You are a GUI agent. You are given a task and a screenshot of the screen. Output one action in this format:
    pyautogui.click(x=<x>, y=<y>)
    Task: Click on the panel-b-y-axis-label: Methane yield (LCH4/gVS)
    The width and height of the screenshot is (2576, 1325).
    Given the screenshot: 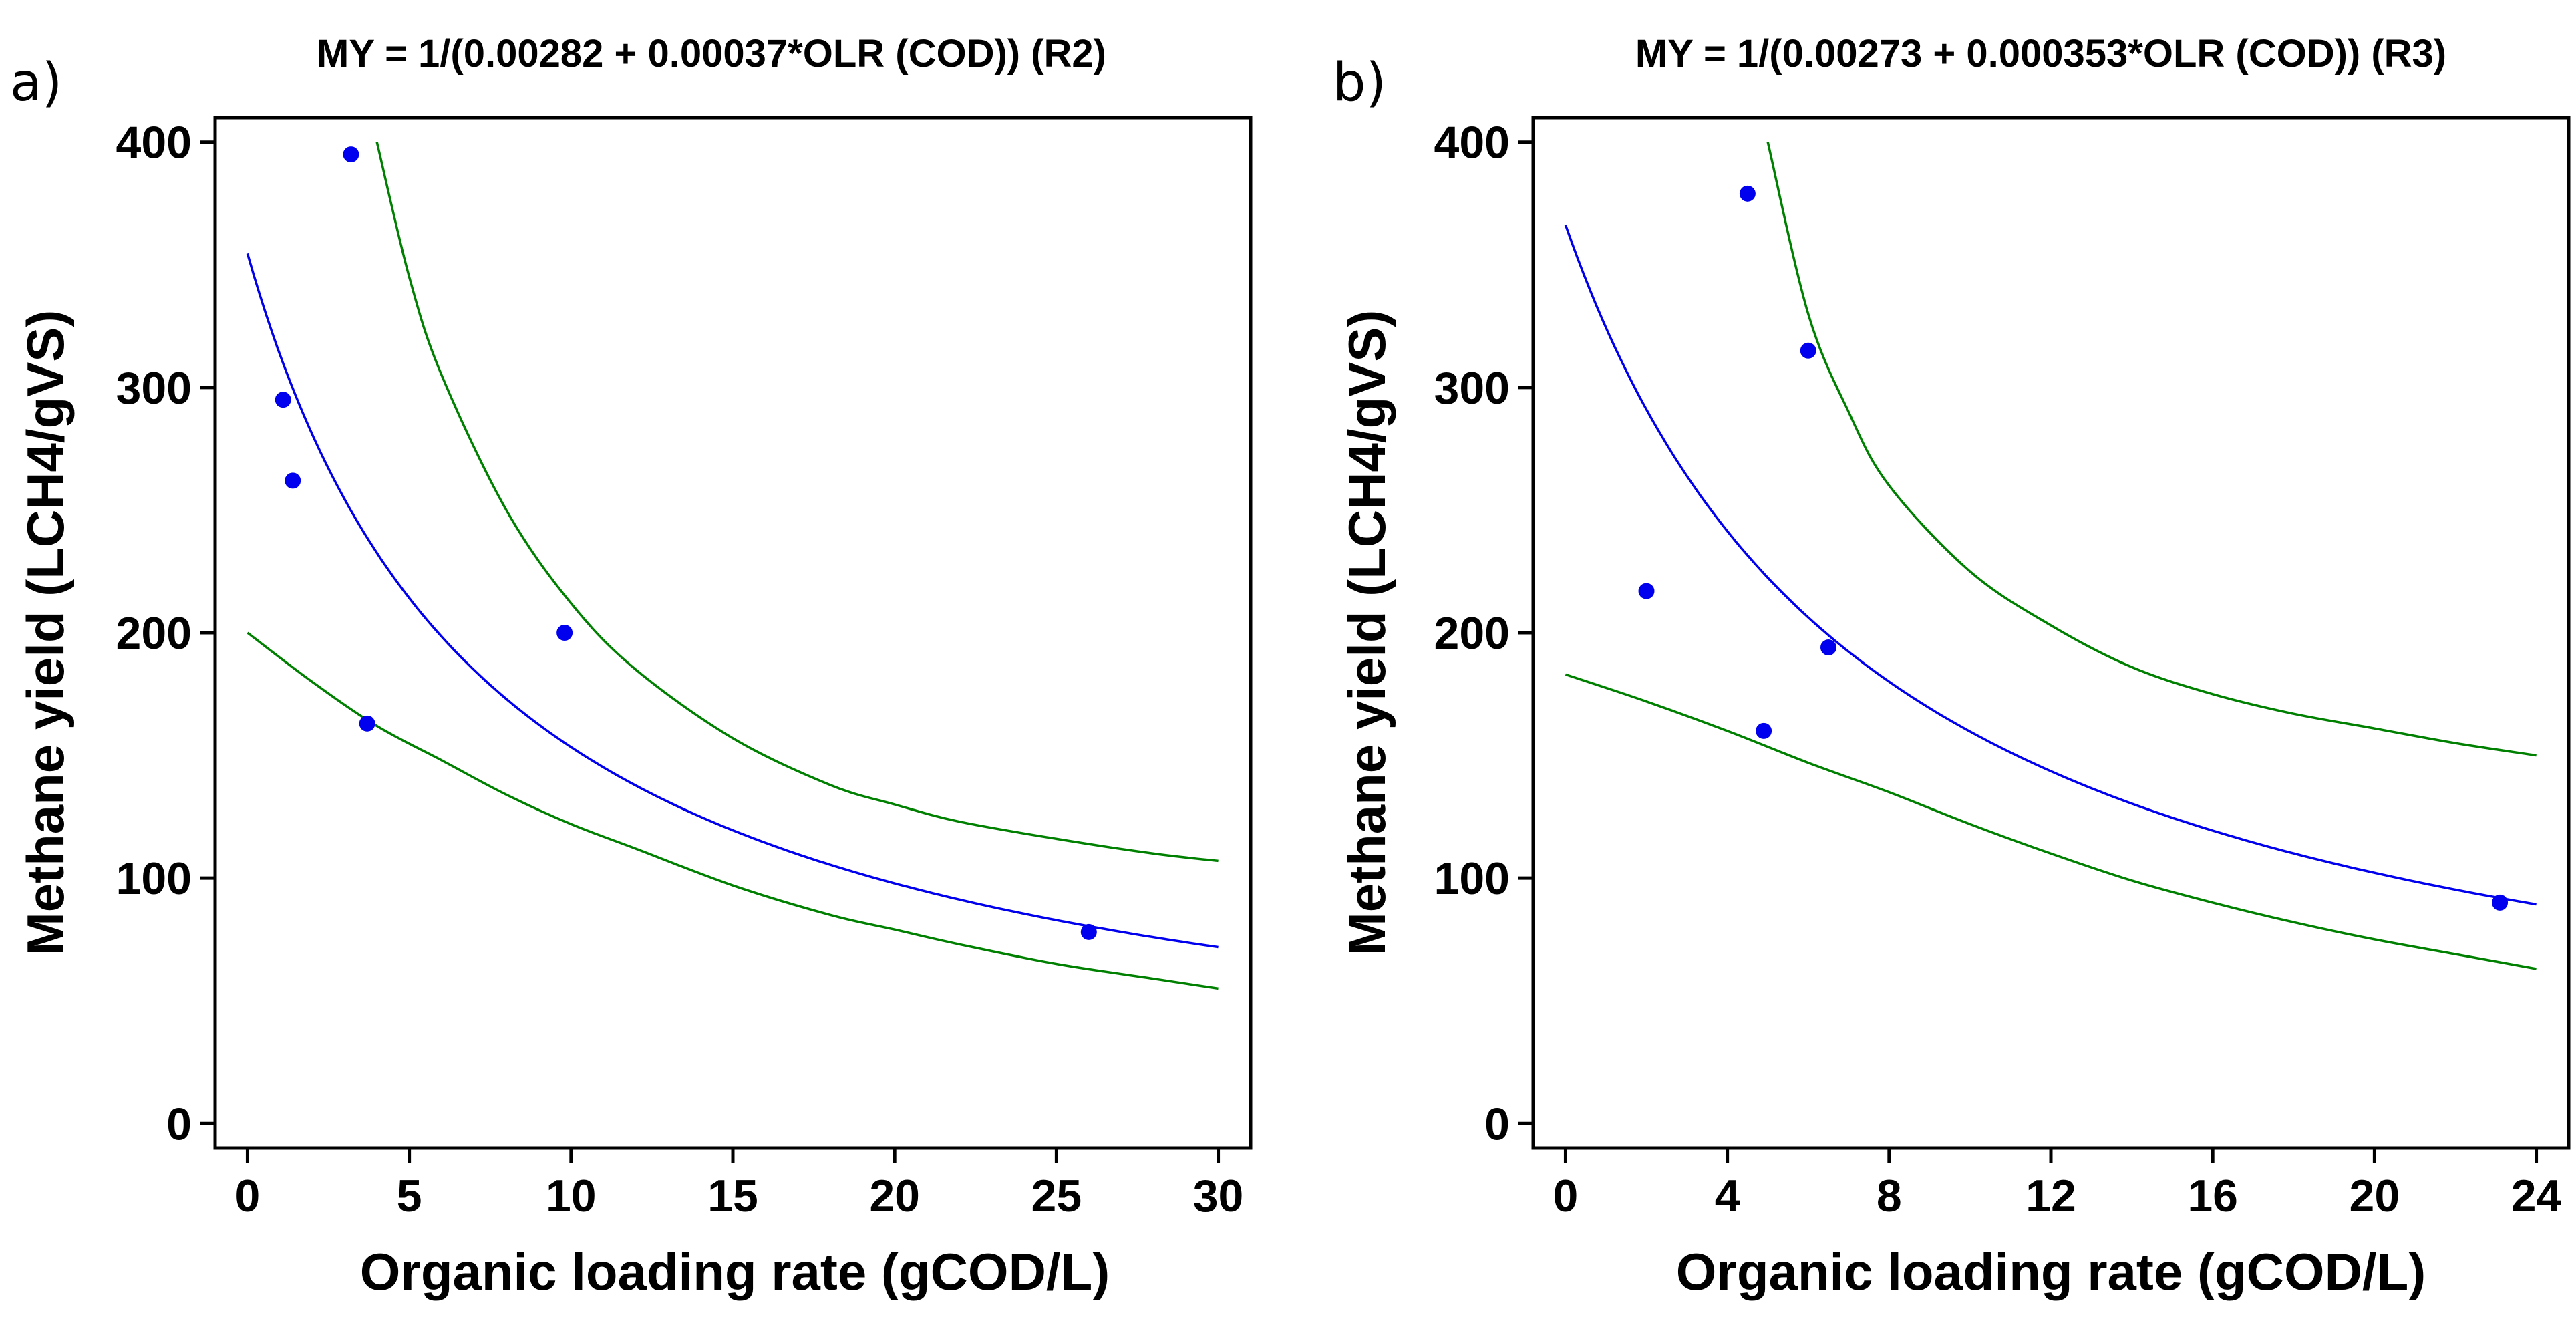 What is the action you would take?
    pyautogui.click(x=1366, y=632)
    